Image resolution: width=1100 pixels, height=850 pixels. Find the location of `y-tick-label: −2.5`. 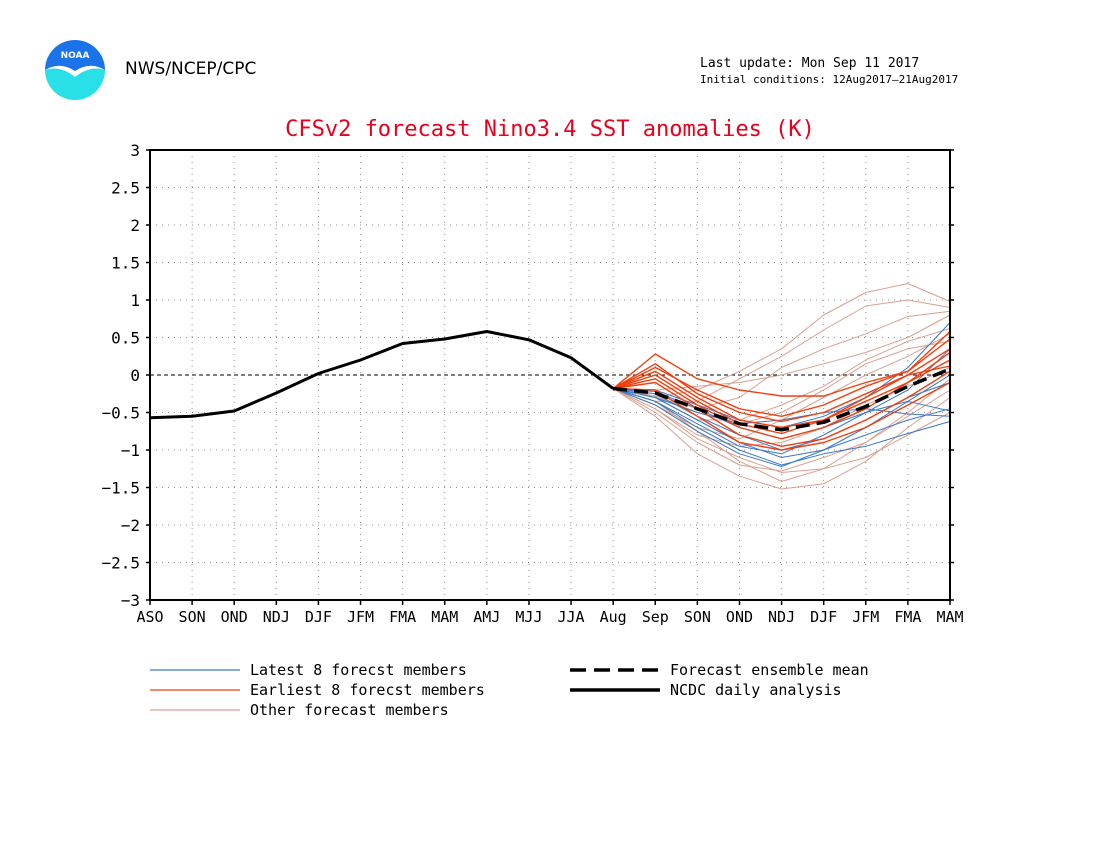

y-tick-label: −2.5 is located at coordinates (120, 563).